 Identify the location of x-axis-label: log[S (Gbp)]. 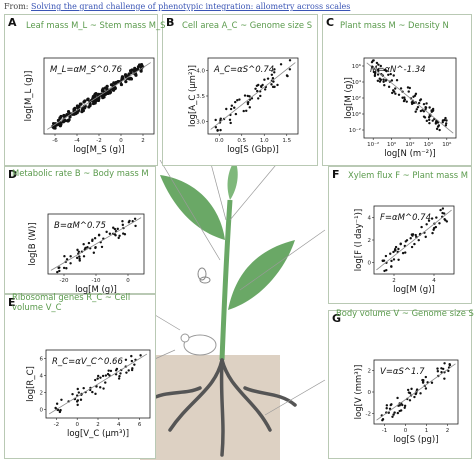
(253, 150).